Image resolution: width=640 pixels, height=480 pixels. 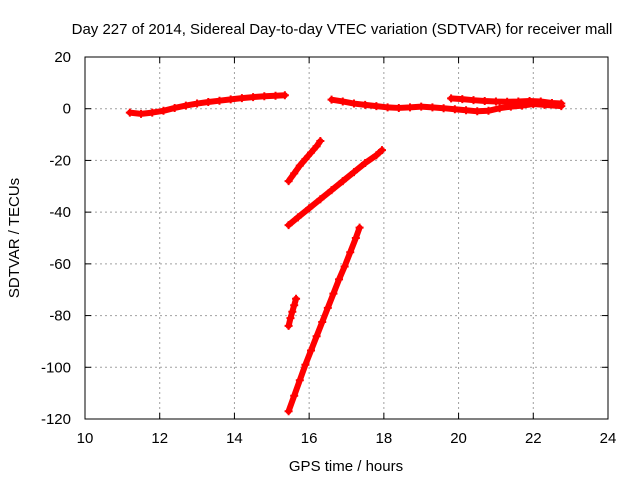 What do you see at coordinates (56, 419) in the screenshot?
I see `y-tick-label: -120` at bounding box center [56, 419].